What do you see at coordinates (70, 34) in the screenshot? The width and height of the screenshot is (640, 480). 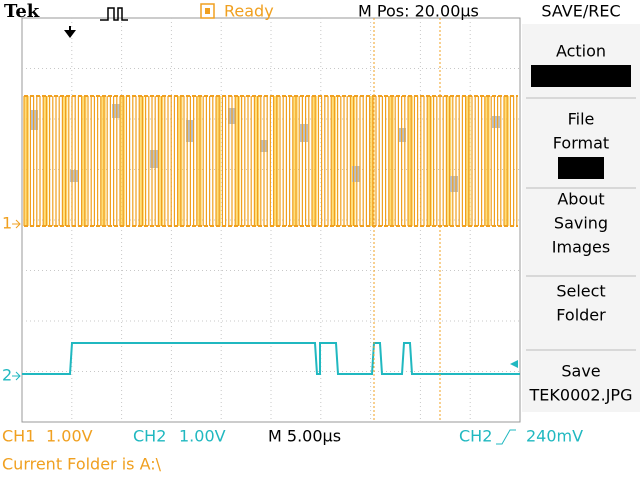 I see `trigger-position-marker` at bounding box center [70, 34].